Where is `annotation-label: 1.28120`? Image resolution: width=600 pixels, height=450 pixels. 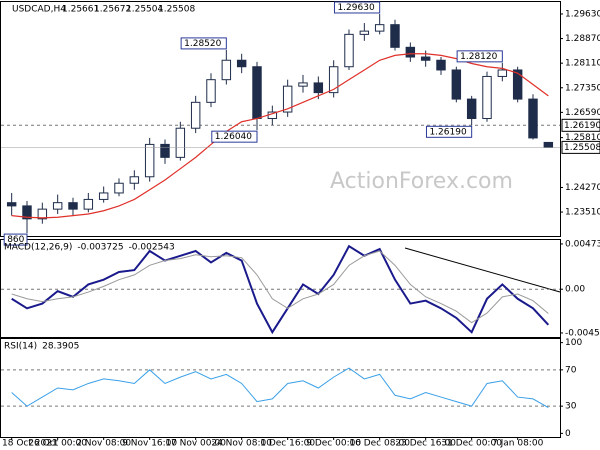 annotation-label: 1.28120 is located at coordinates (478, 57).